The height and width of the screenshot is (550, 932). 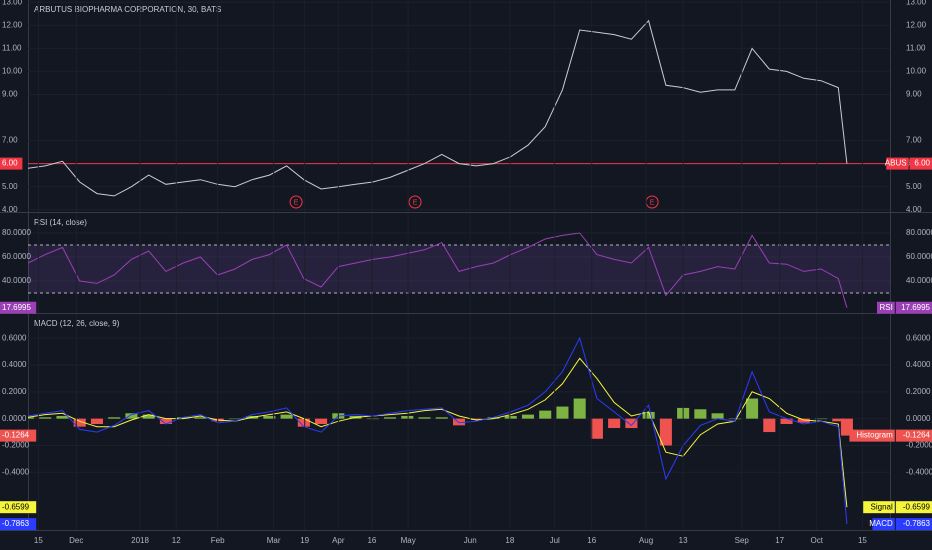 I want to click on price-tag-right-text: 6.00, so click(x=922, y=163).